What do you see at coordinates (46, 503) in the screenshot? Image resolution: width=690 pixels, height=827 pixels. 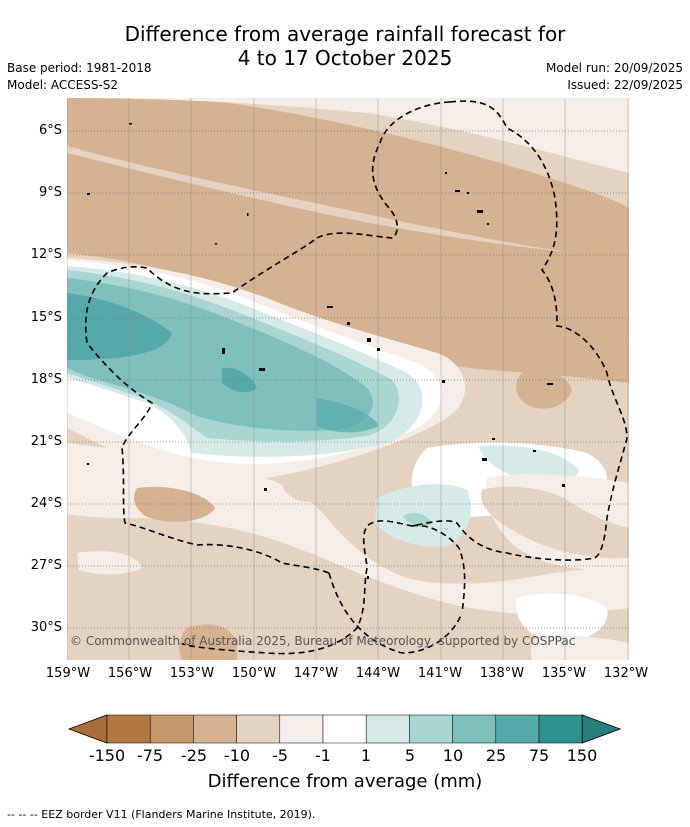 I see `lat-label: 24°S` at bounding box center [46, 503].